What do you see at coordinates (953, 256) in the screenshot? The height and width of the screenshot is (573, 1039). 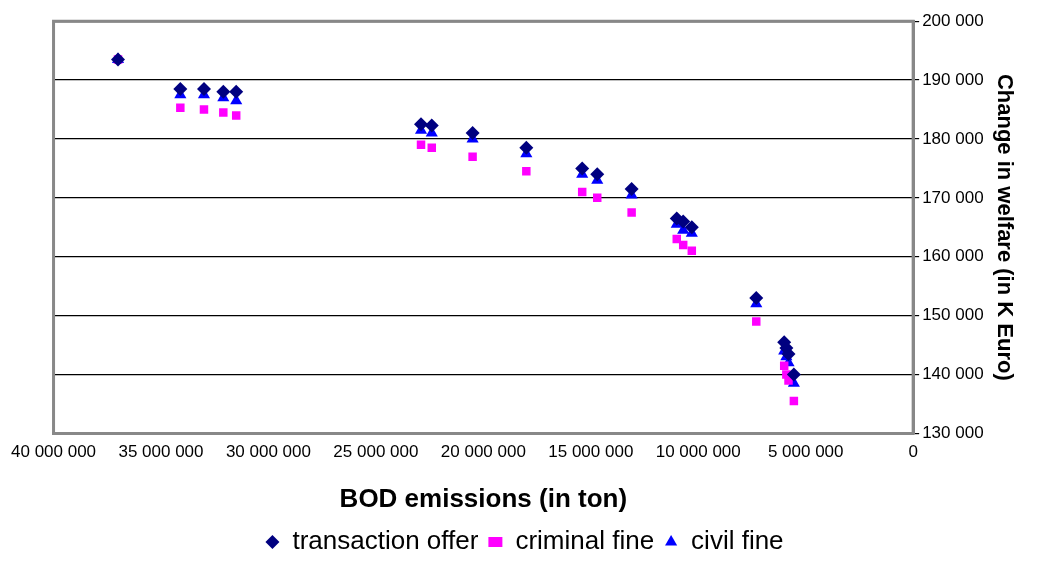 I see `y-tick-label: 160 000` at bounding box center [953, 256].